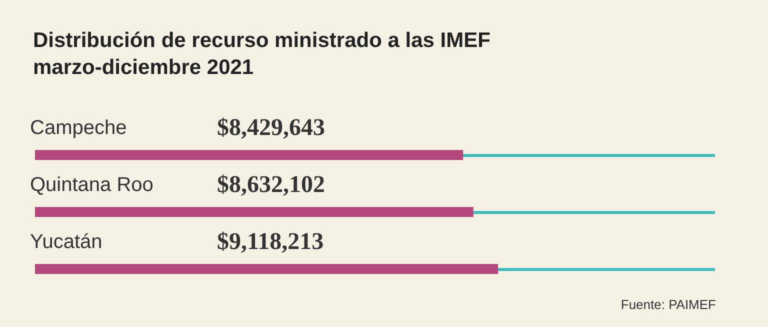 The width and height of the screenshot is (768, 327). What do you see at coordinates (270, 242) in the screenshot?
I see `data-label: $9,118,213` at bounding box center [270, 242].